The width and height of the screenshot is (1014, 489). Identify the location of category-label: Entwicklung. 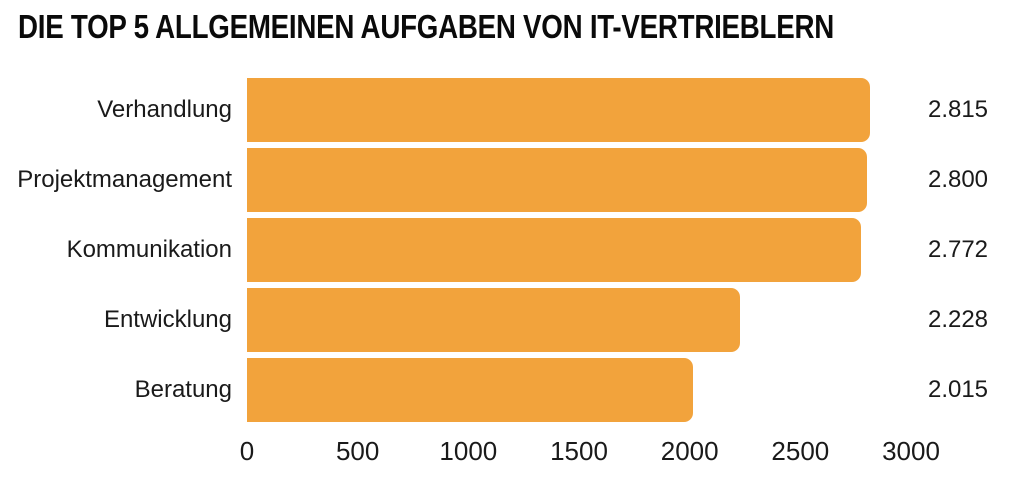
(167, 319).